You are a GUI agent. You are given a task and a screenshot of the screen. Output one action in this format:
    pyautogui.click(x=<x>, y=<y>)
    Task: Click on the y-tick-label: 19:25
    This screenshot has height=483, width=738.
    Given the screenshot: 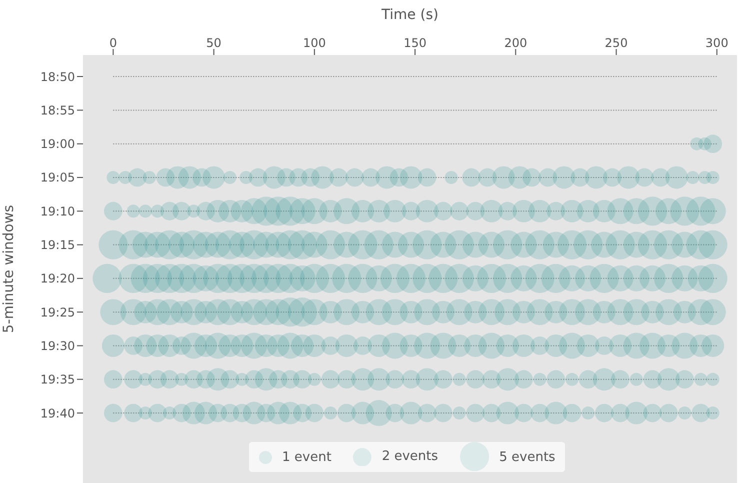 What is the action you would take?
    pyautogui.click(x=57, y=312)
    